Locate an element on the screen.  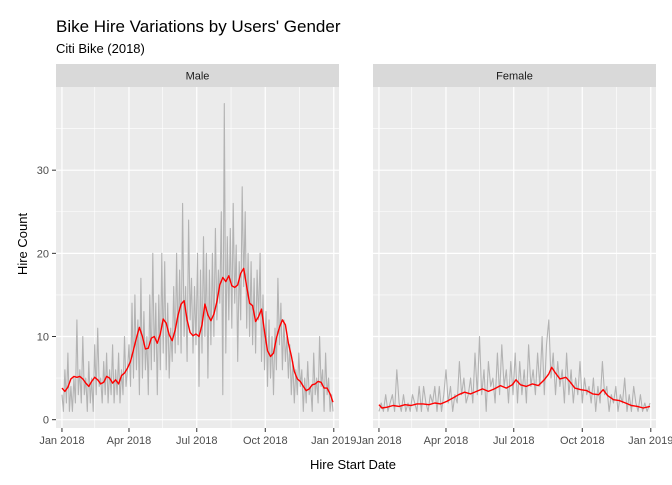
facet-label: Female is located at coordinates (514, 77).